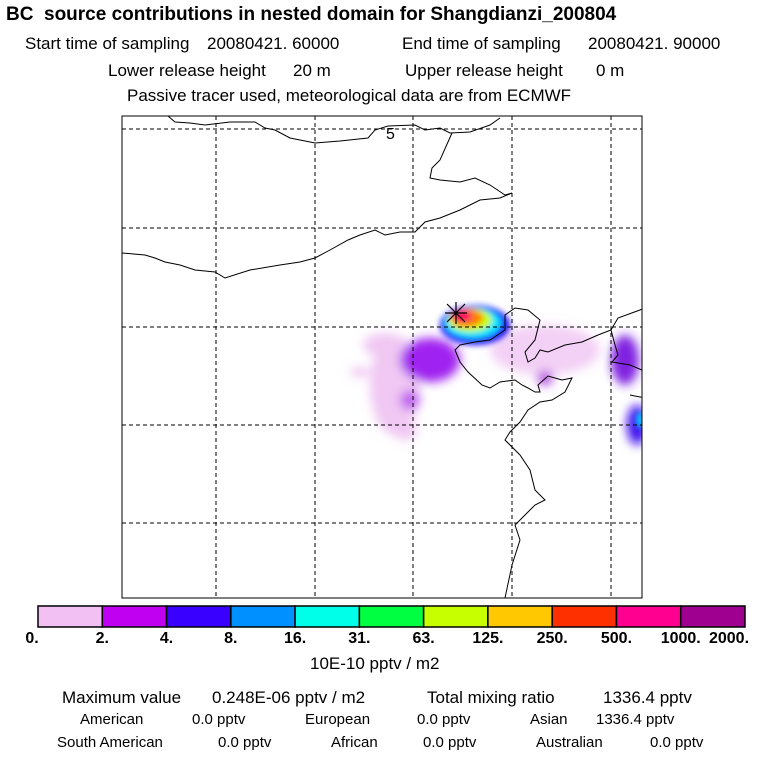 Image resolution: width=768 pixels, height=768 pixels. I want to click on max-value: 0.248E-06 pptv / m2, so click(289, 697).